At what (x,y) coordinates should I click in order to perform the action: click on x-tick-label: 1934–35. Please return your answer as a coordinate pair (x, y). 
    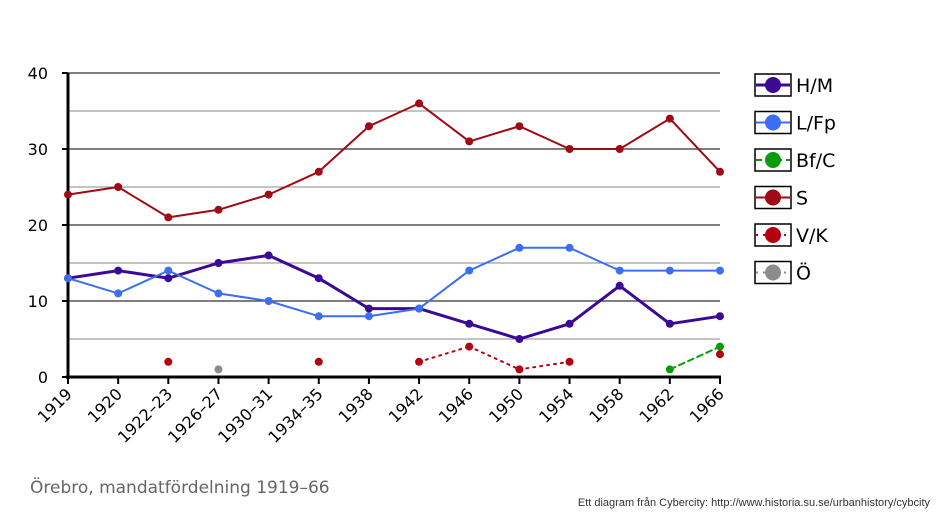
    Looking at the image, I should click on (295, 415).